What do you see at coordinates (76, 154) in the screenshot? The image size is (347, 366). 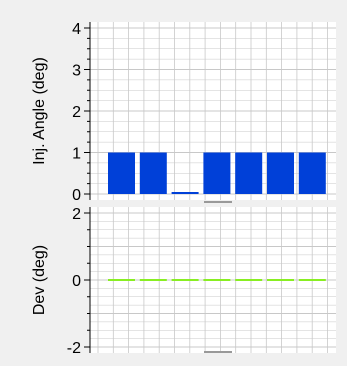 I see `y-tick-label: 1` at bounding box center [76, 154].